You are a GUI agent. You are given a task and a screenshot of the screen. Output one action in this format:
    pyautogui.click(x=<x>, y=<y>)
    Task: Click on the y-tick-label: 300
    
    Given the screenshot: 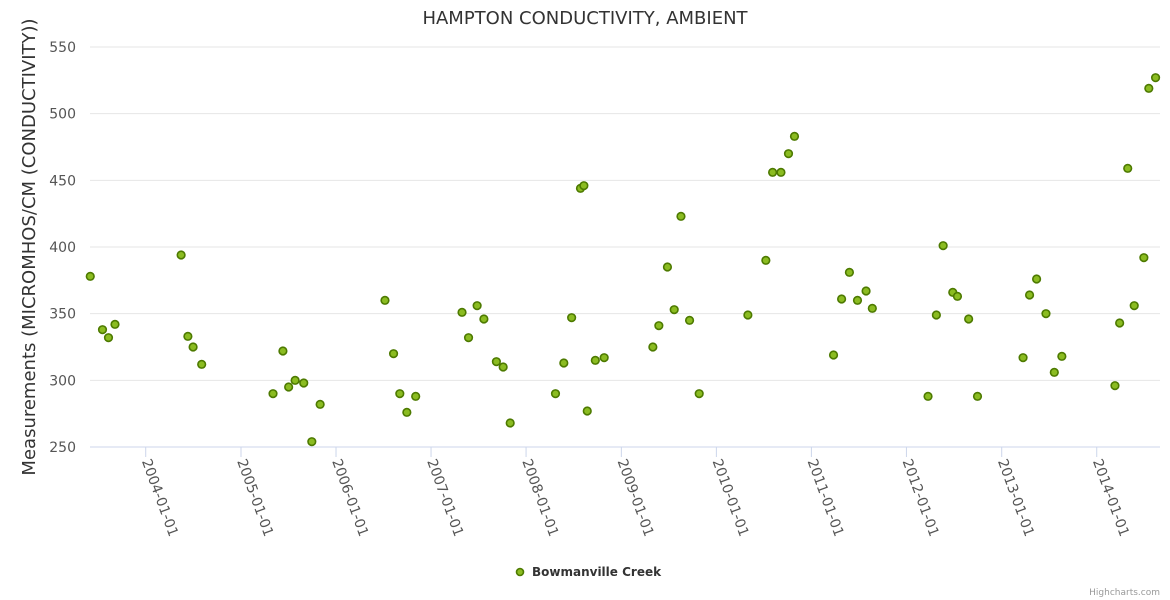 What is the action you would take?
    pyautogui.click(x=62, y=381)
    